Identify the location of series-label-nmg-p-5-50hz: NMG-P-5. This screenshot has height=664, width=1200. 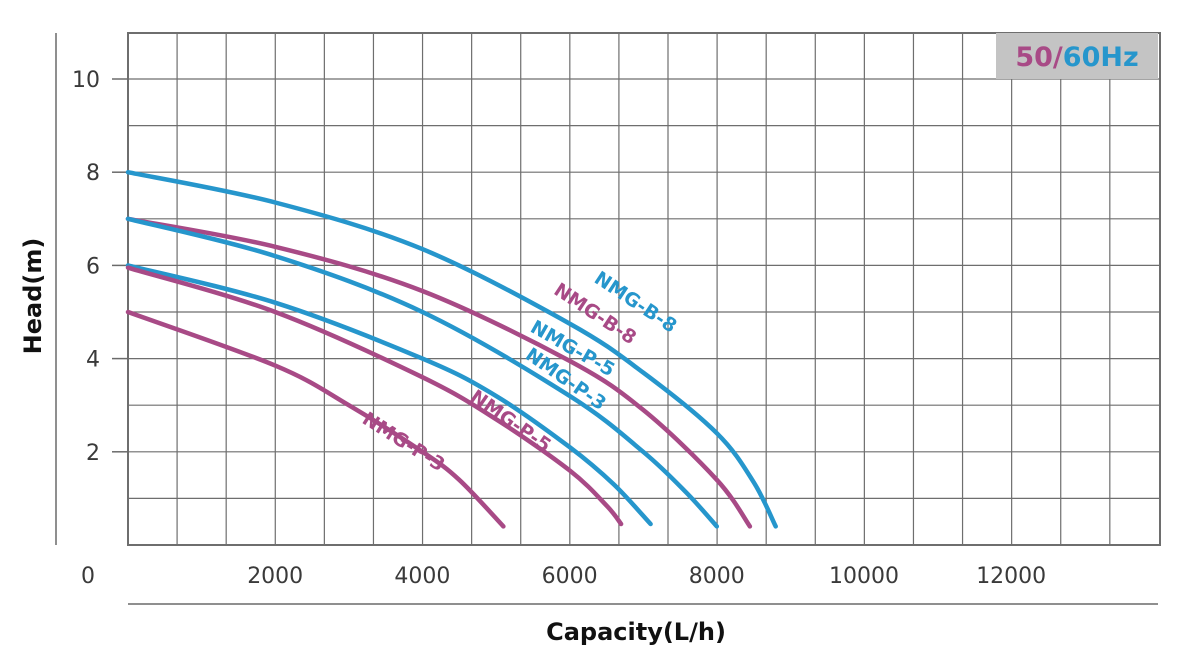
(510, 421).